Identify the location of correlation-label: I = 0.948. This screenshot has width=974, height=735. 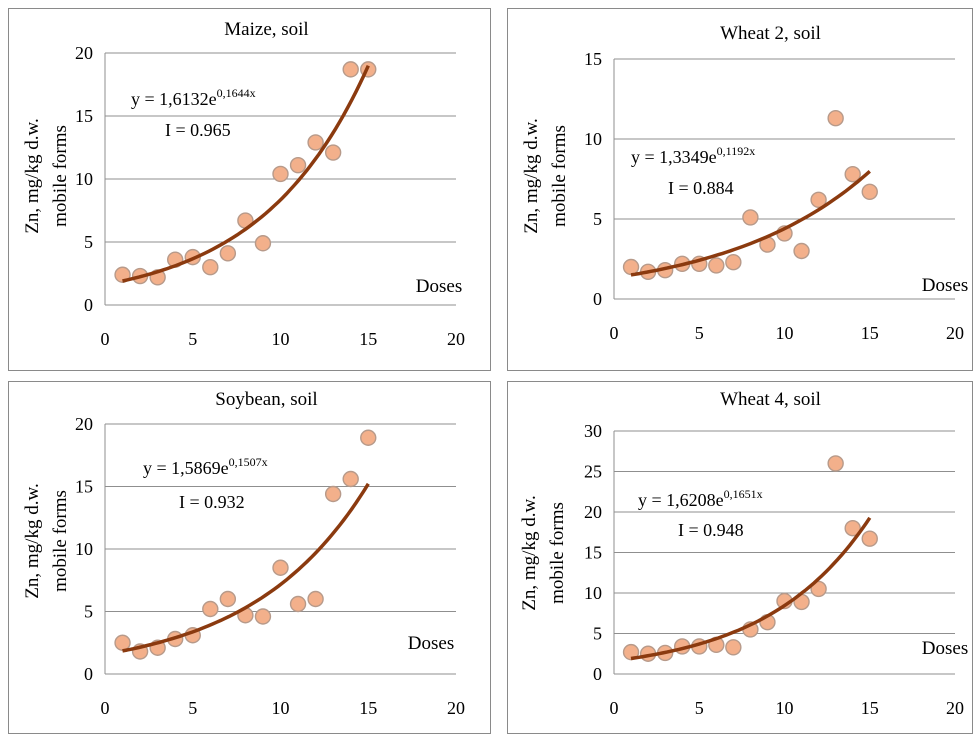
(711, 530).